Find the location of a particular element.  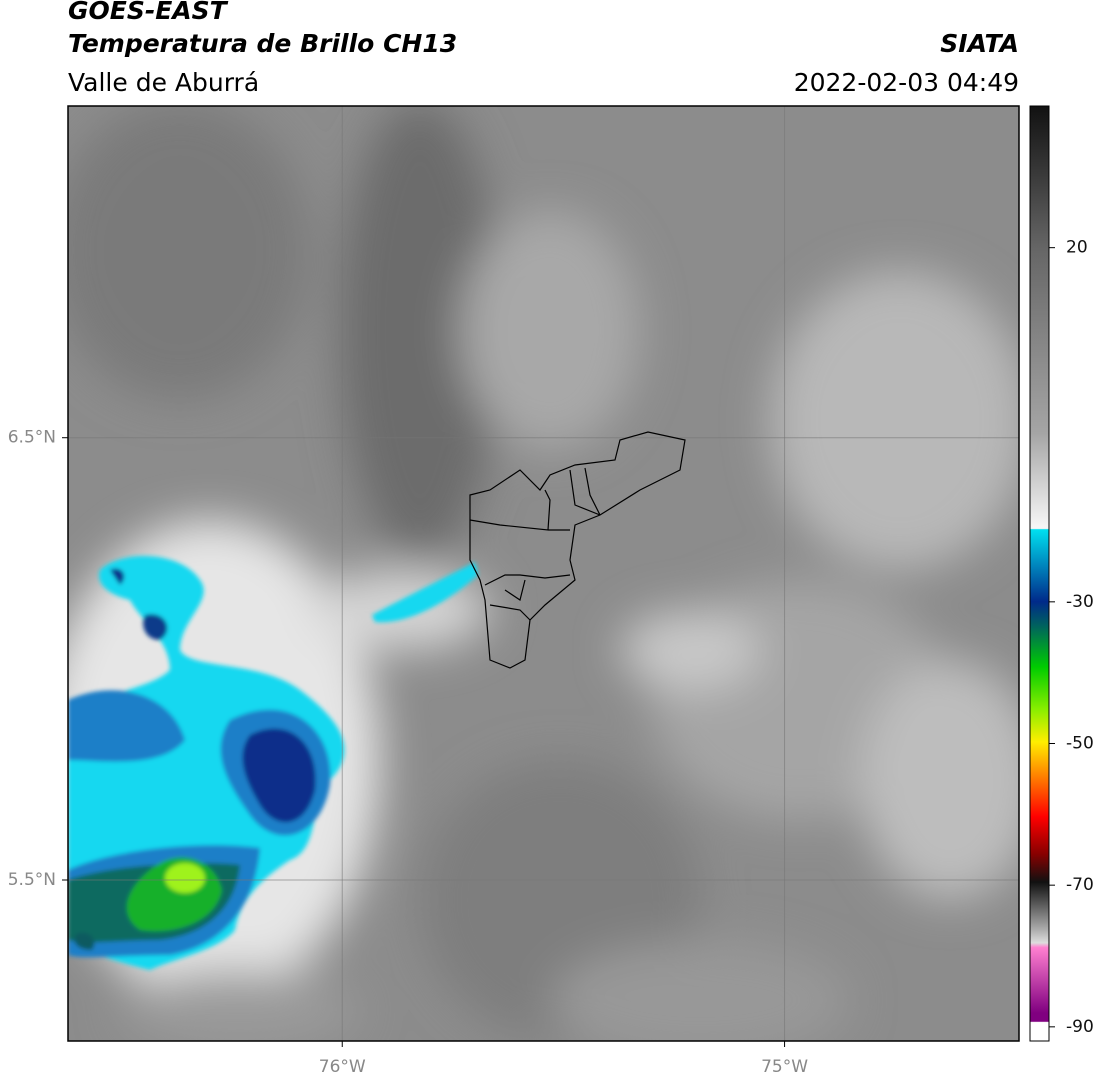

colorbar-tick-label: 20 is located at coordinates (1077, 248).